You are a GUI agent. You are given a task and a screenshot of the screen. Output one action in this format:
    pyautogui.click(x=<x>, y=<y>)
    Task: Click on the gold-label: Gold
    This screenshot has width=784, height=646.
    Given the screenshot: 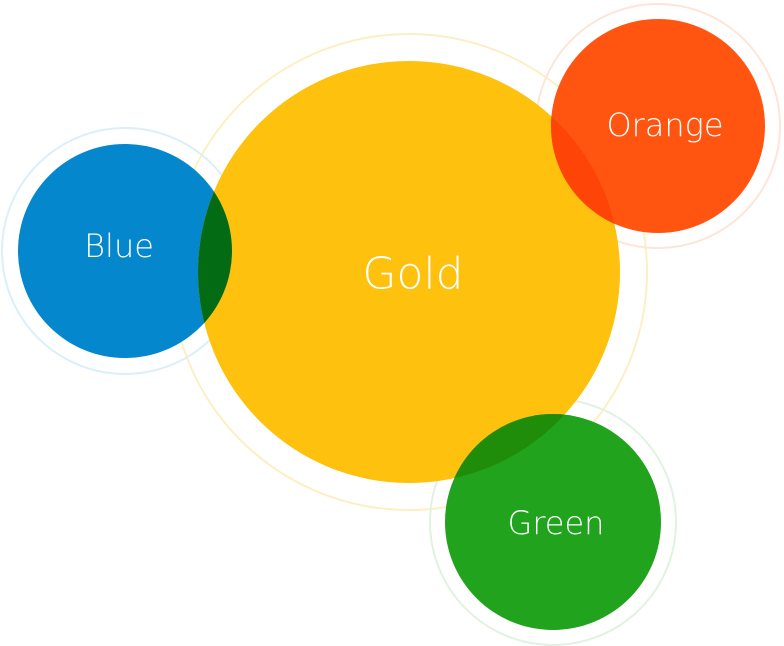 What is the action you would take?
    pyautogui.click(x=412, y=274)
    